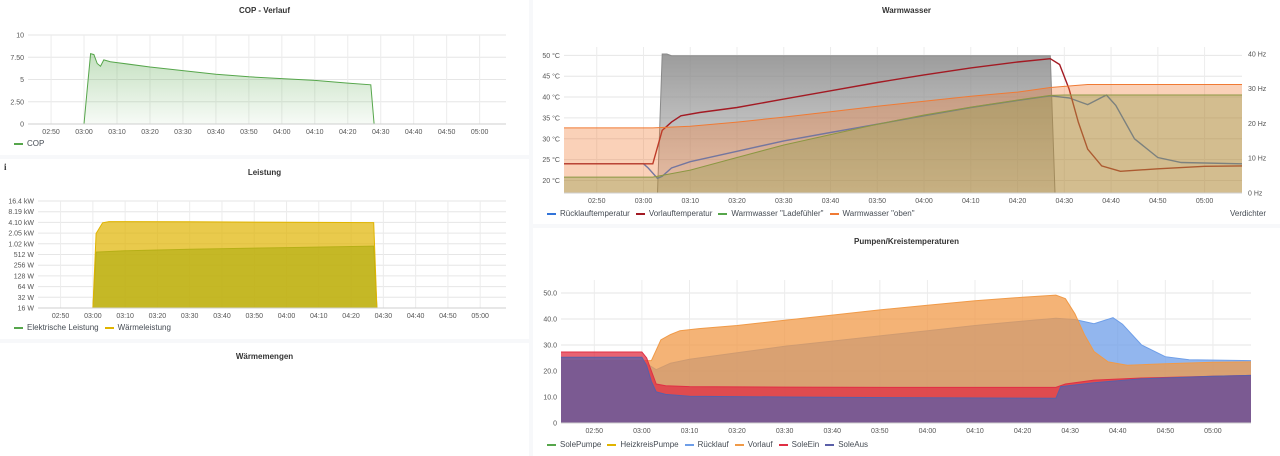 The width and height of the screenshot is (1280, 456). What do you see at coordinates (588, 213) in the screenshot?
I see `legend-item: Rücklauftemperatur` at bounding box center [588, 213].